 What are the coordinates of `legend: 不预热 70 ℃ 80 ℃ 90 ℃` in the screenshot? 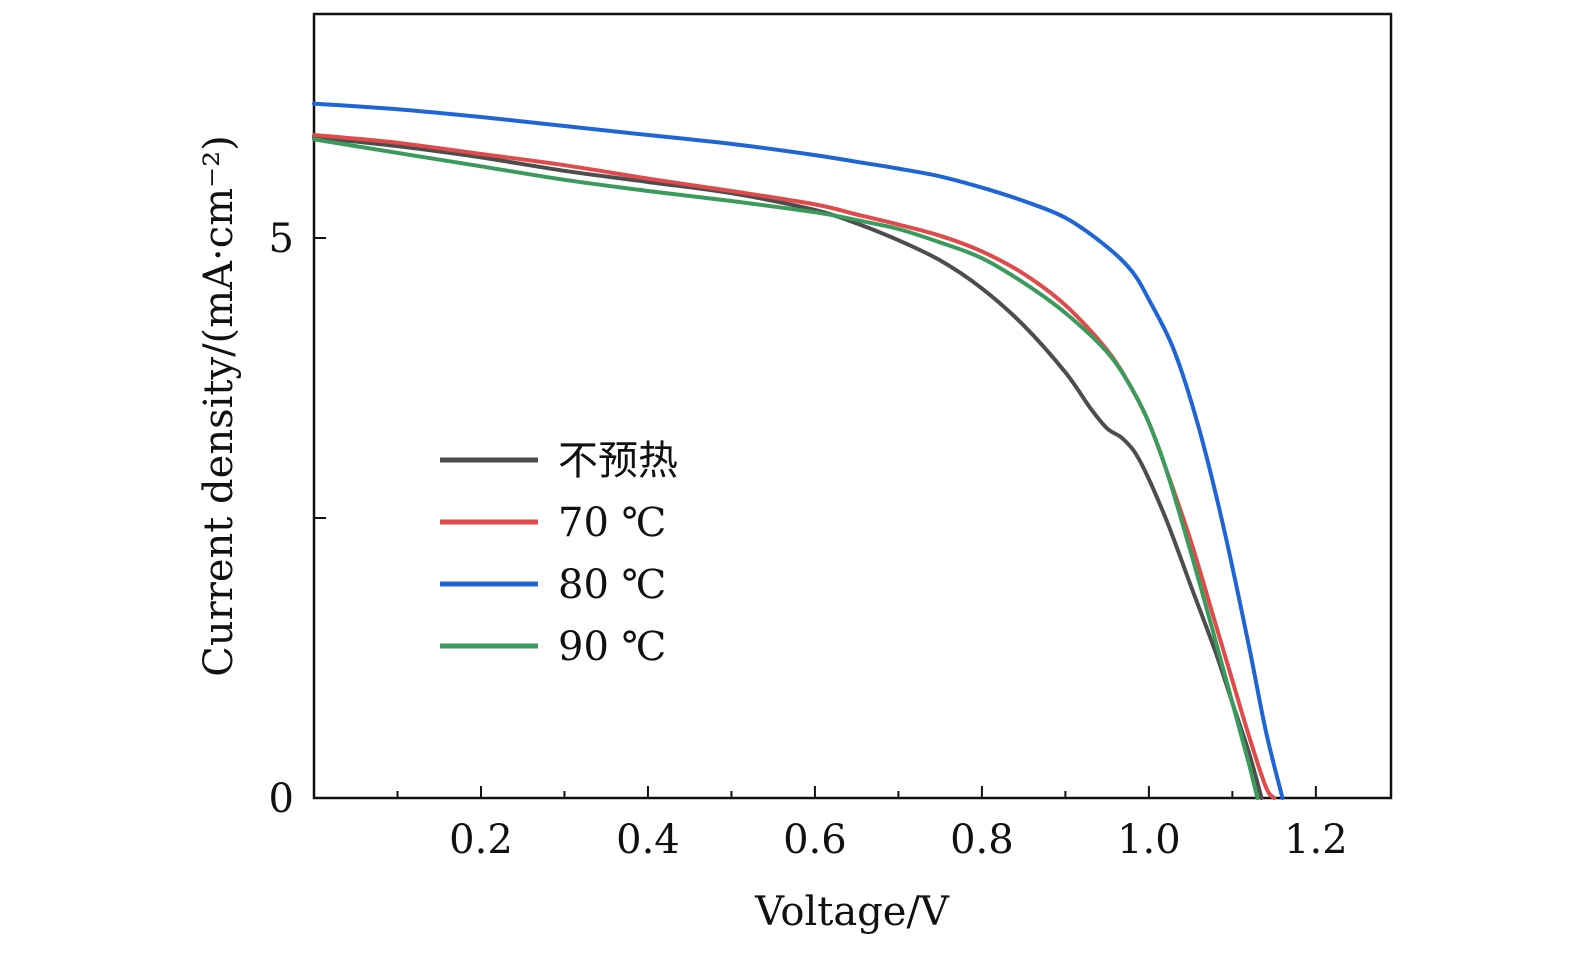 It's located at (559, 554).